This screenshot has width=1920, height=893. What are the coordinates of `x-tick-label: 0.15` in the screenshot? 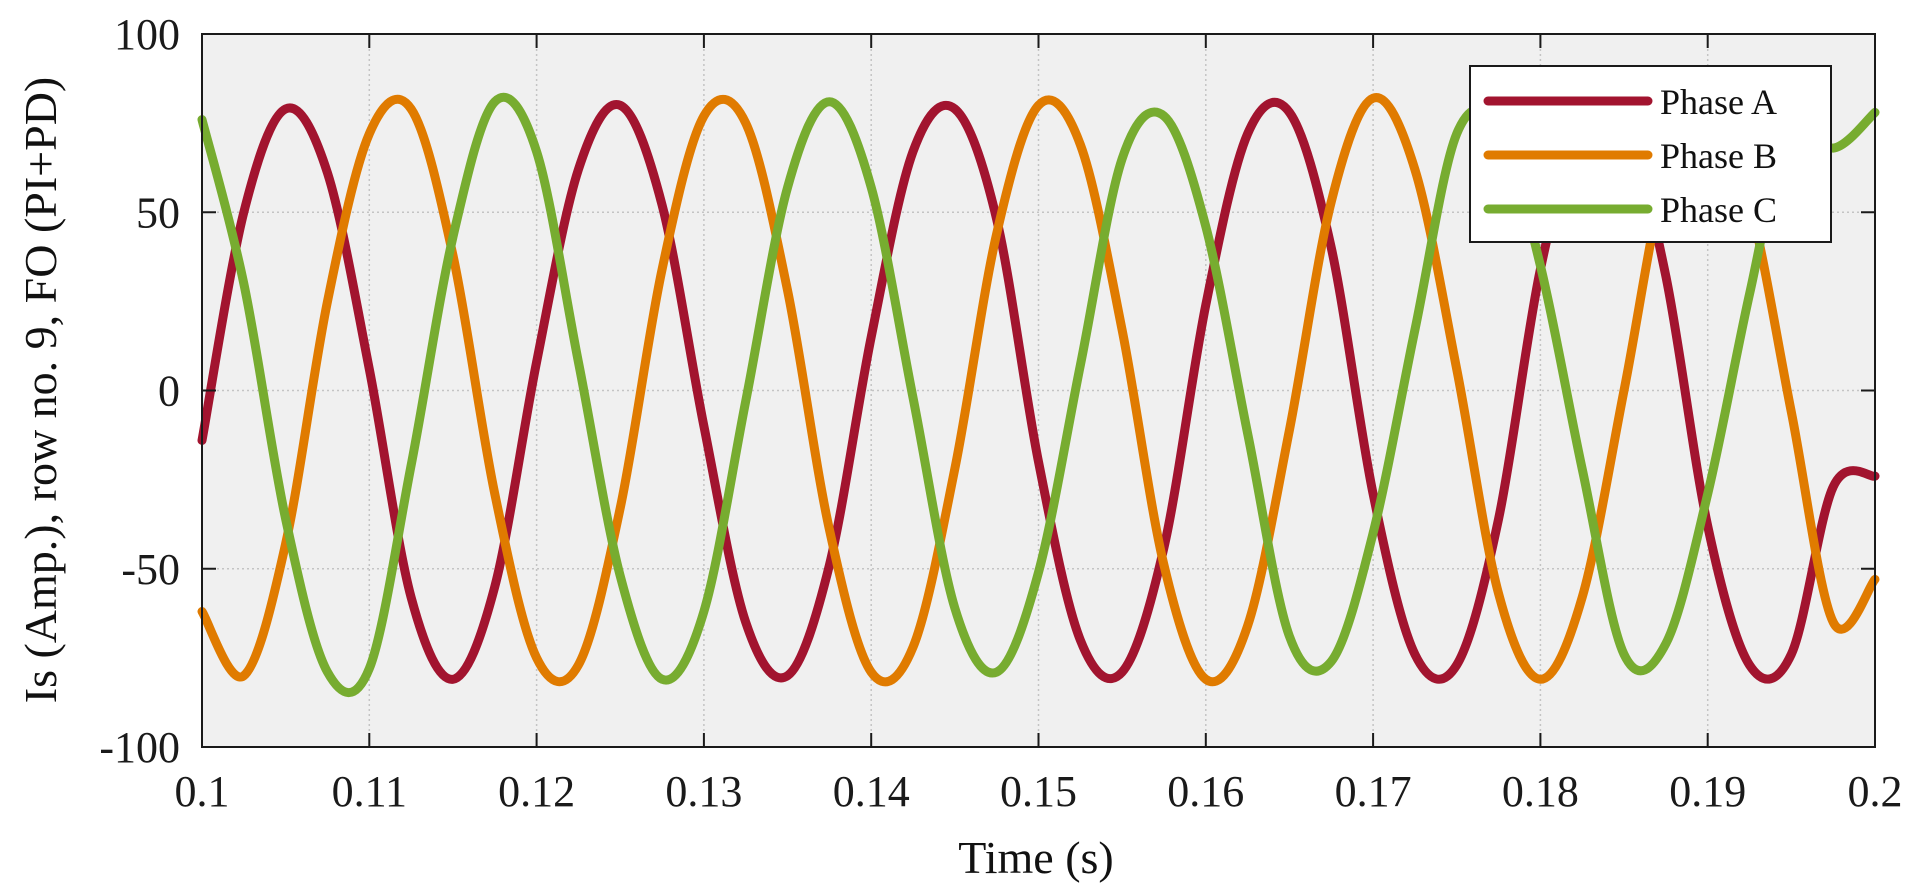 It's located at (1038, 791).